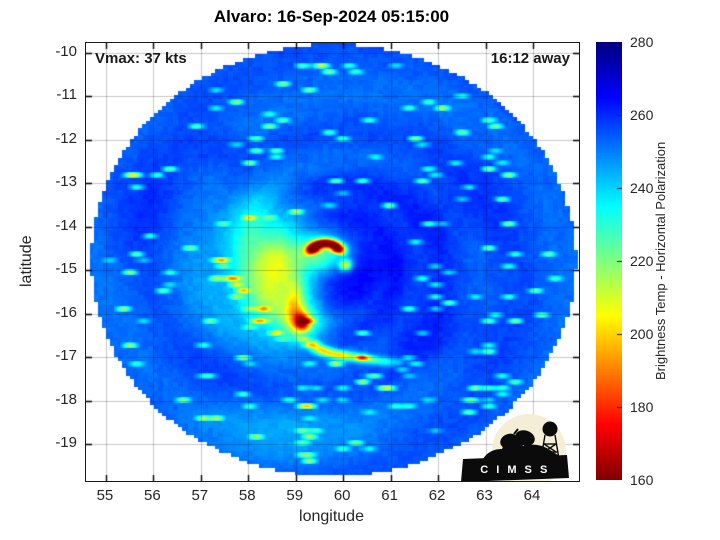  What do you see at coordinates (437, 495) in the screenshot?
I see `x-tick-label: 62` at bounding box center [437, 495].